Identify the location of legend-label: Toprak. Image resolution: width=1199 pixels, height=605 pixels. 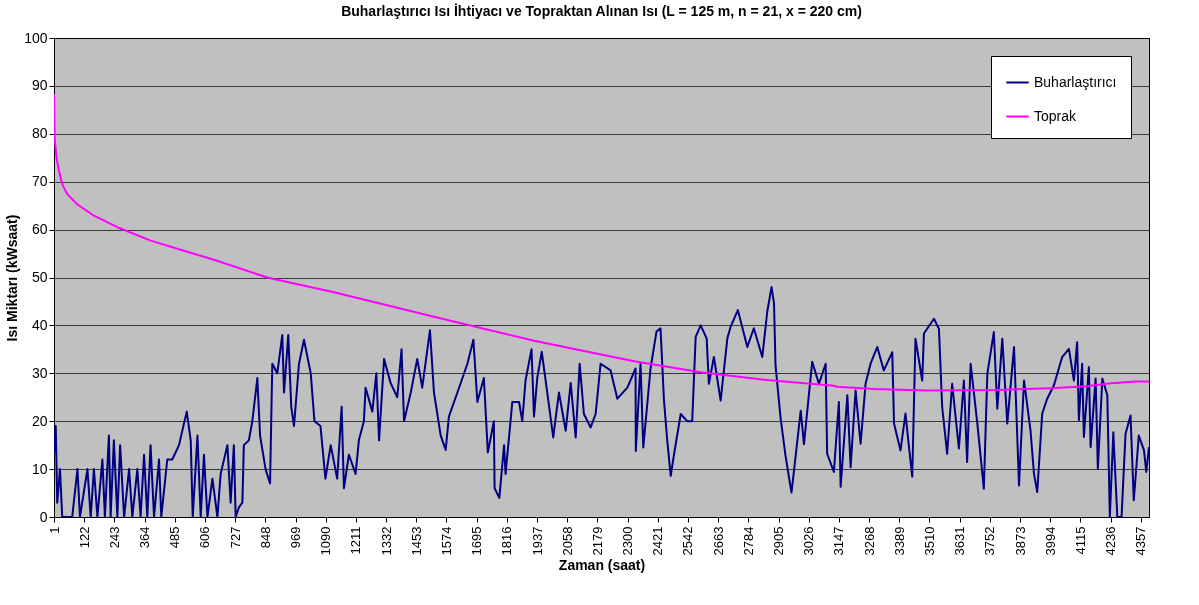
(1056, 115).